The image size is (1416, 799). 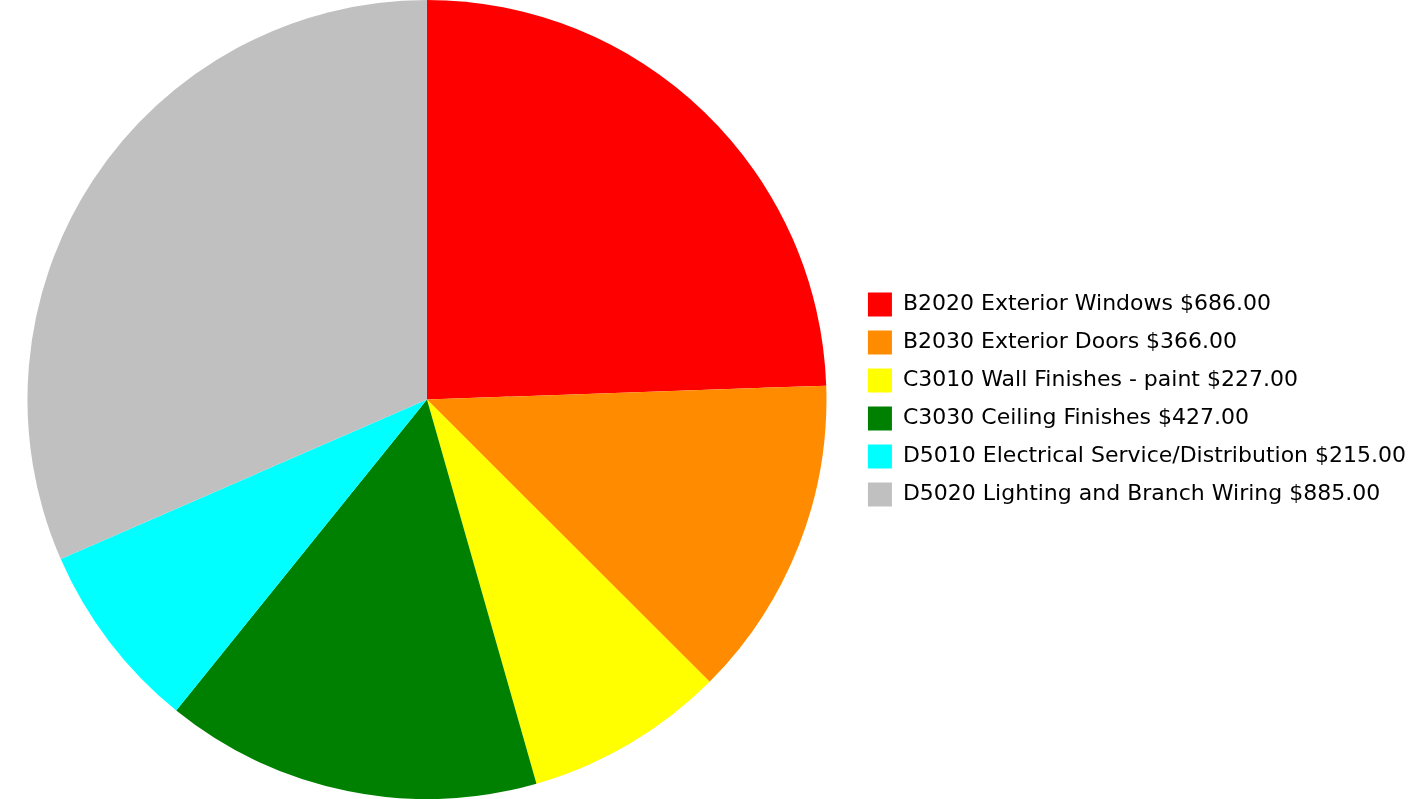 I want to click on legend-label: C3010 Wall Finishes - paint $227.00, so click(x=1100, y=379).